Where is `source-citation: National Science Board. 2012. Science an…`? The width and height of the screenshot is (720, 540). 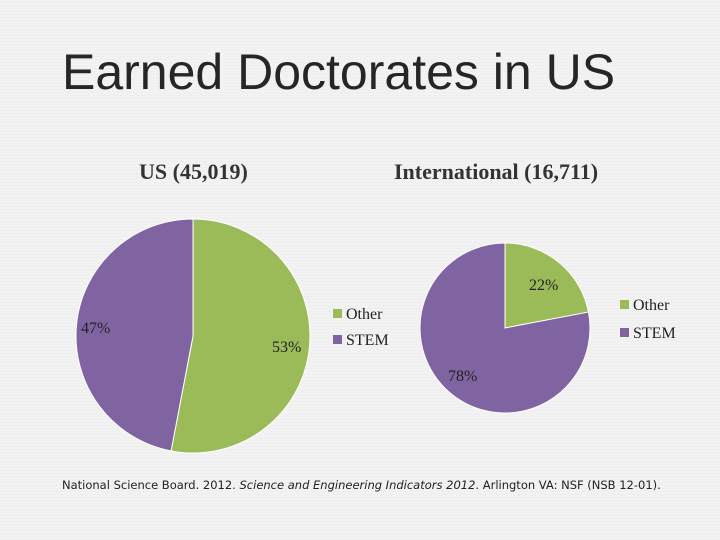 source-citation: National Science Board. 2012. Science an… is located at coordinates (361, 485).